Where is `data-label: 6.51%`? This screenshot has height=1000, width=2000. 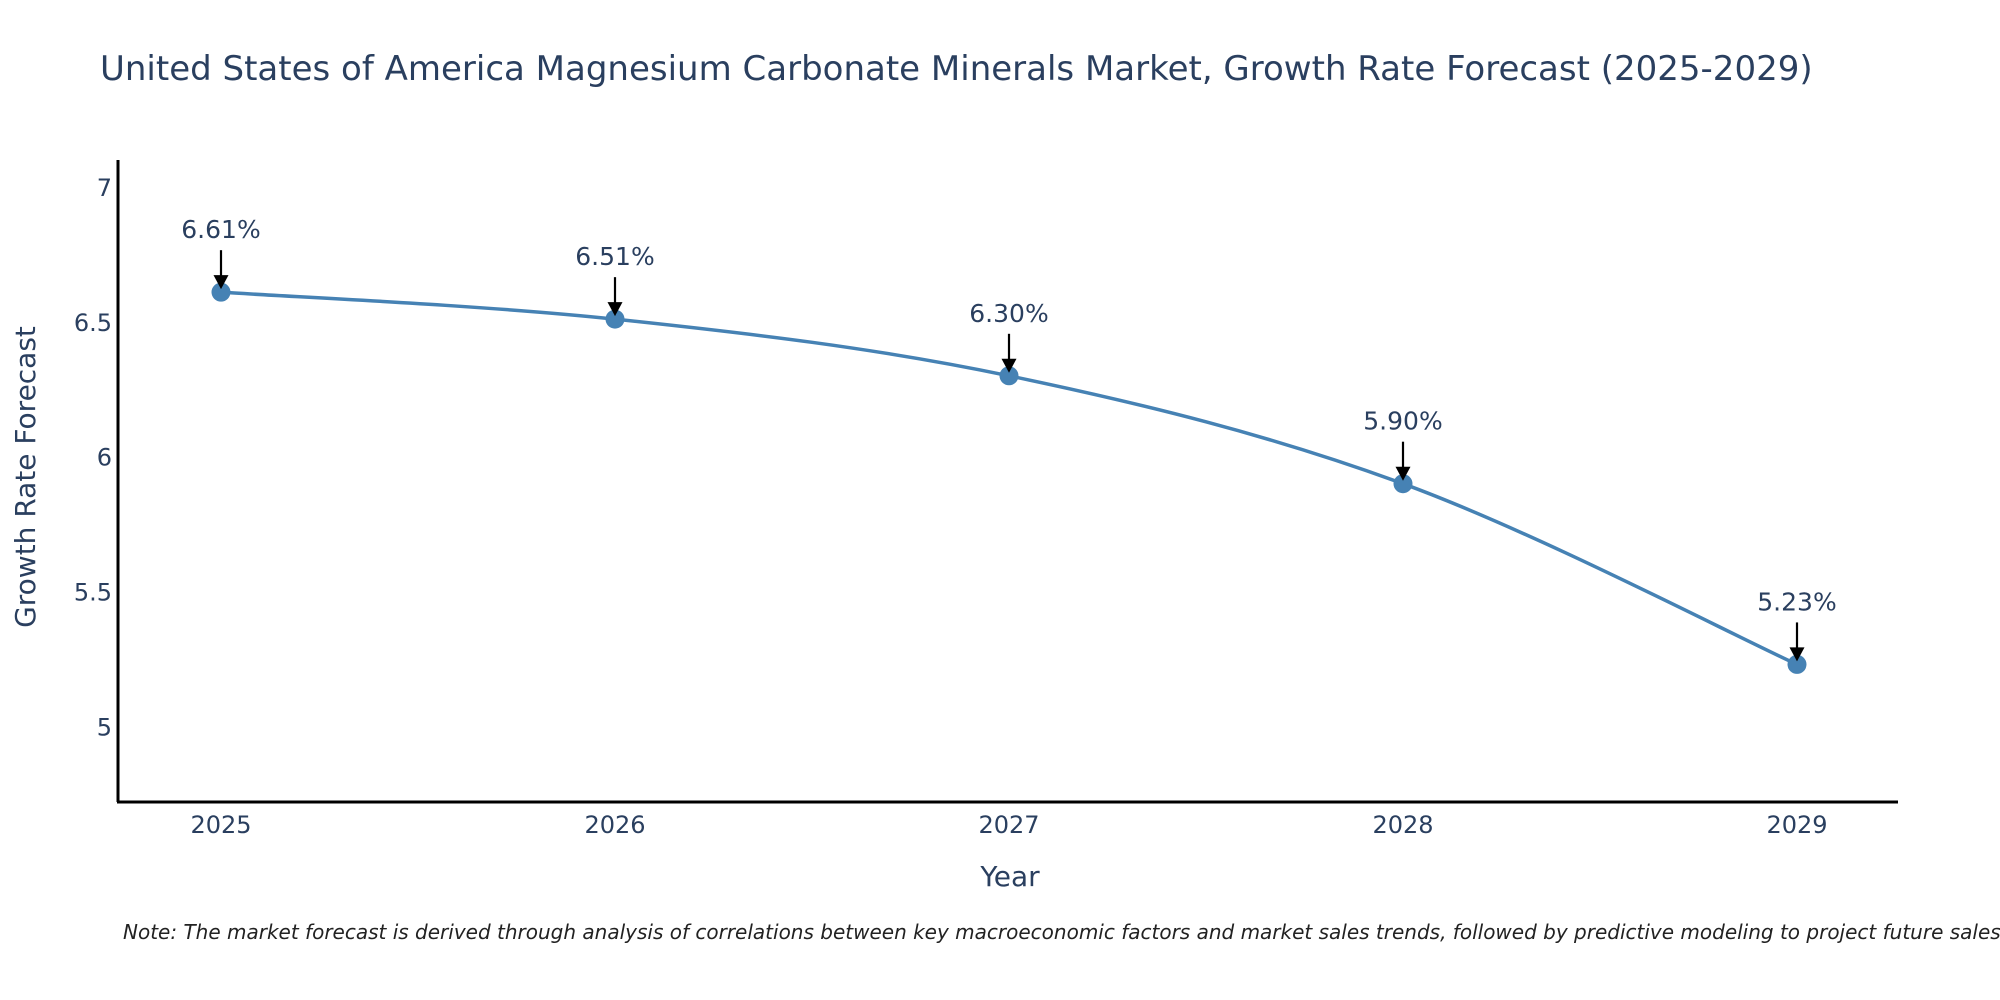 data-label: 6.51% is located at coordinates (614, 256).